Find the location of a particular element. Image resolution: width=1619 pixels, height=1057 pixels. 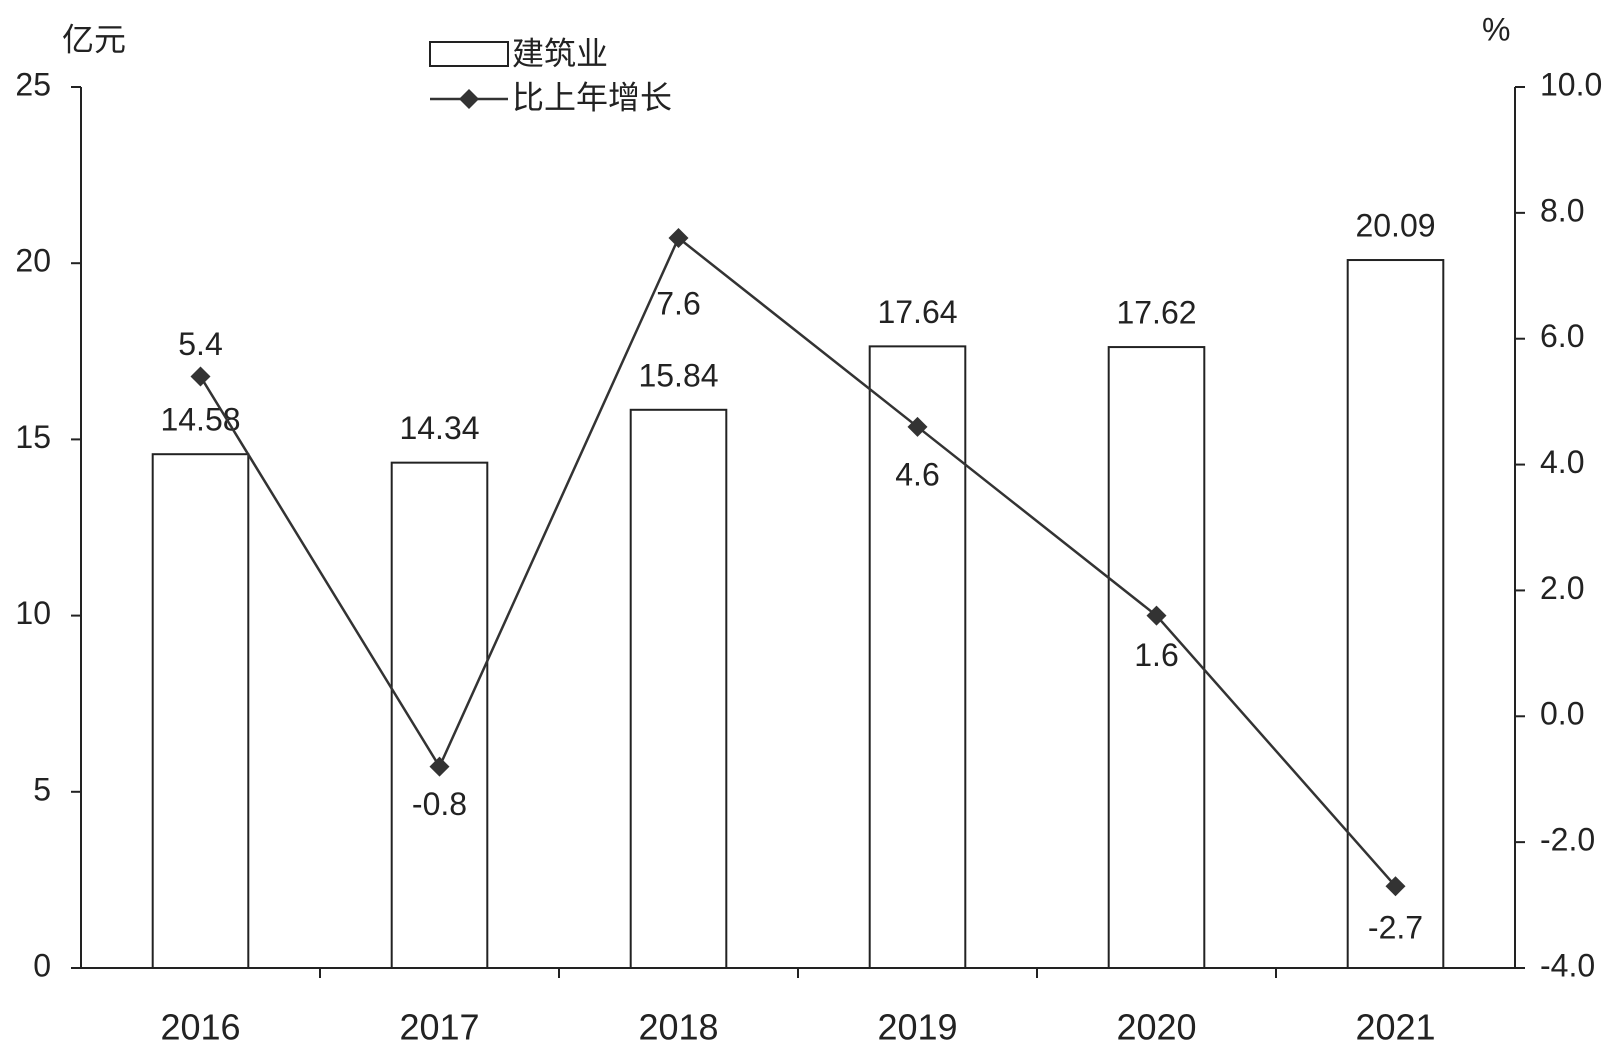

y-tick-label: 15 is located at coordinates (33, 437).